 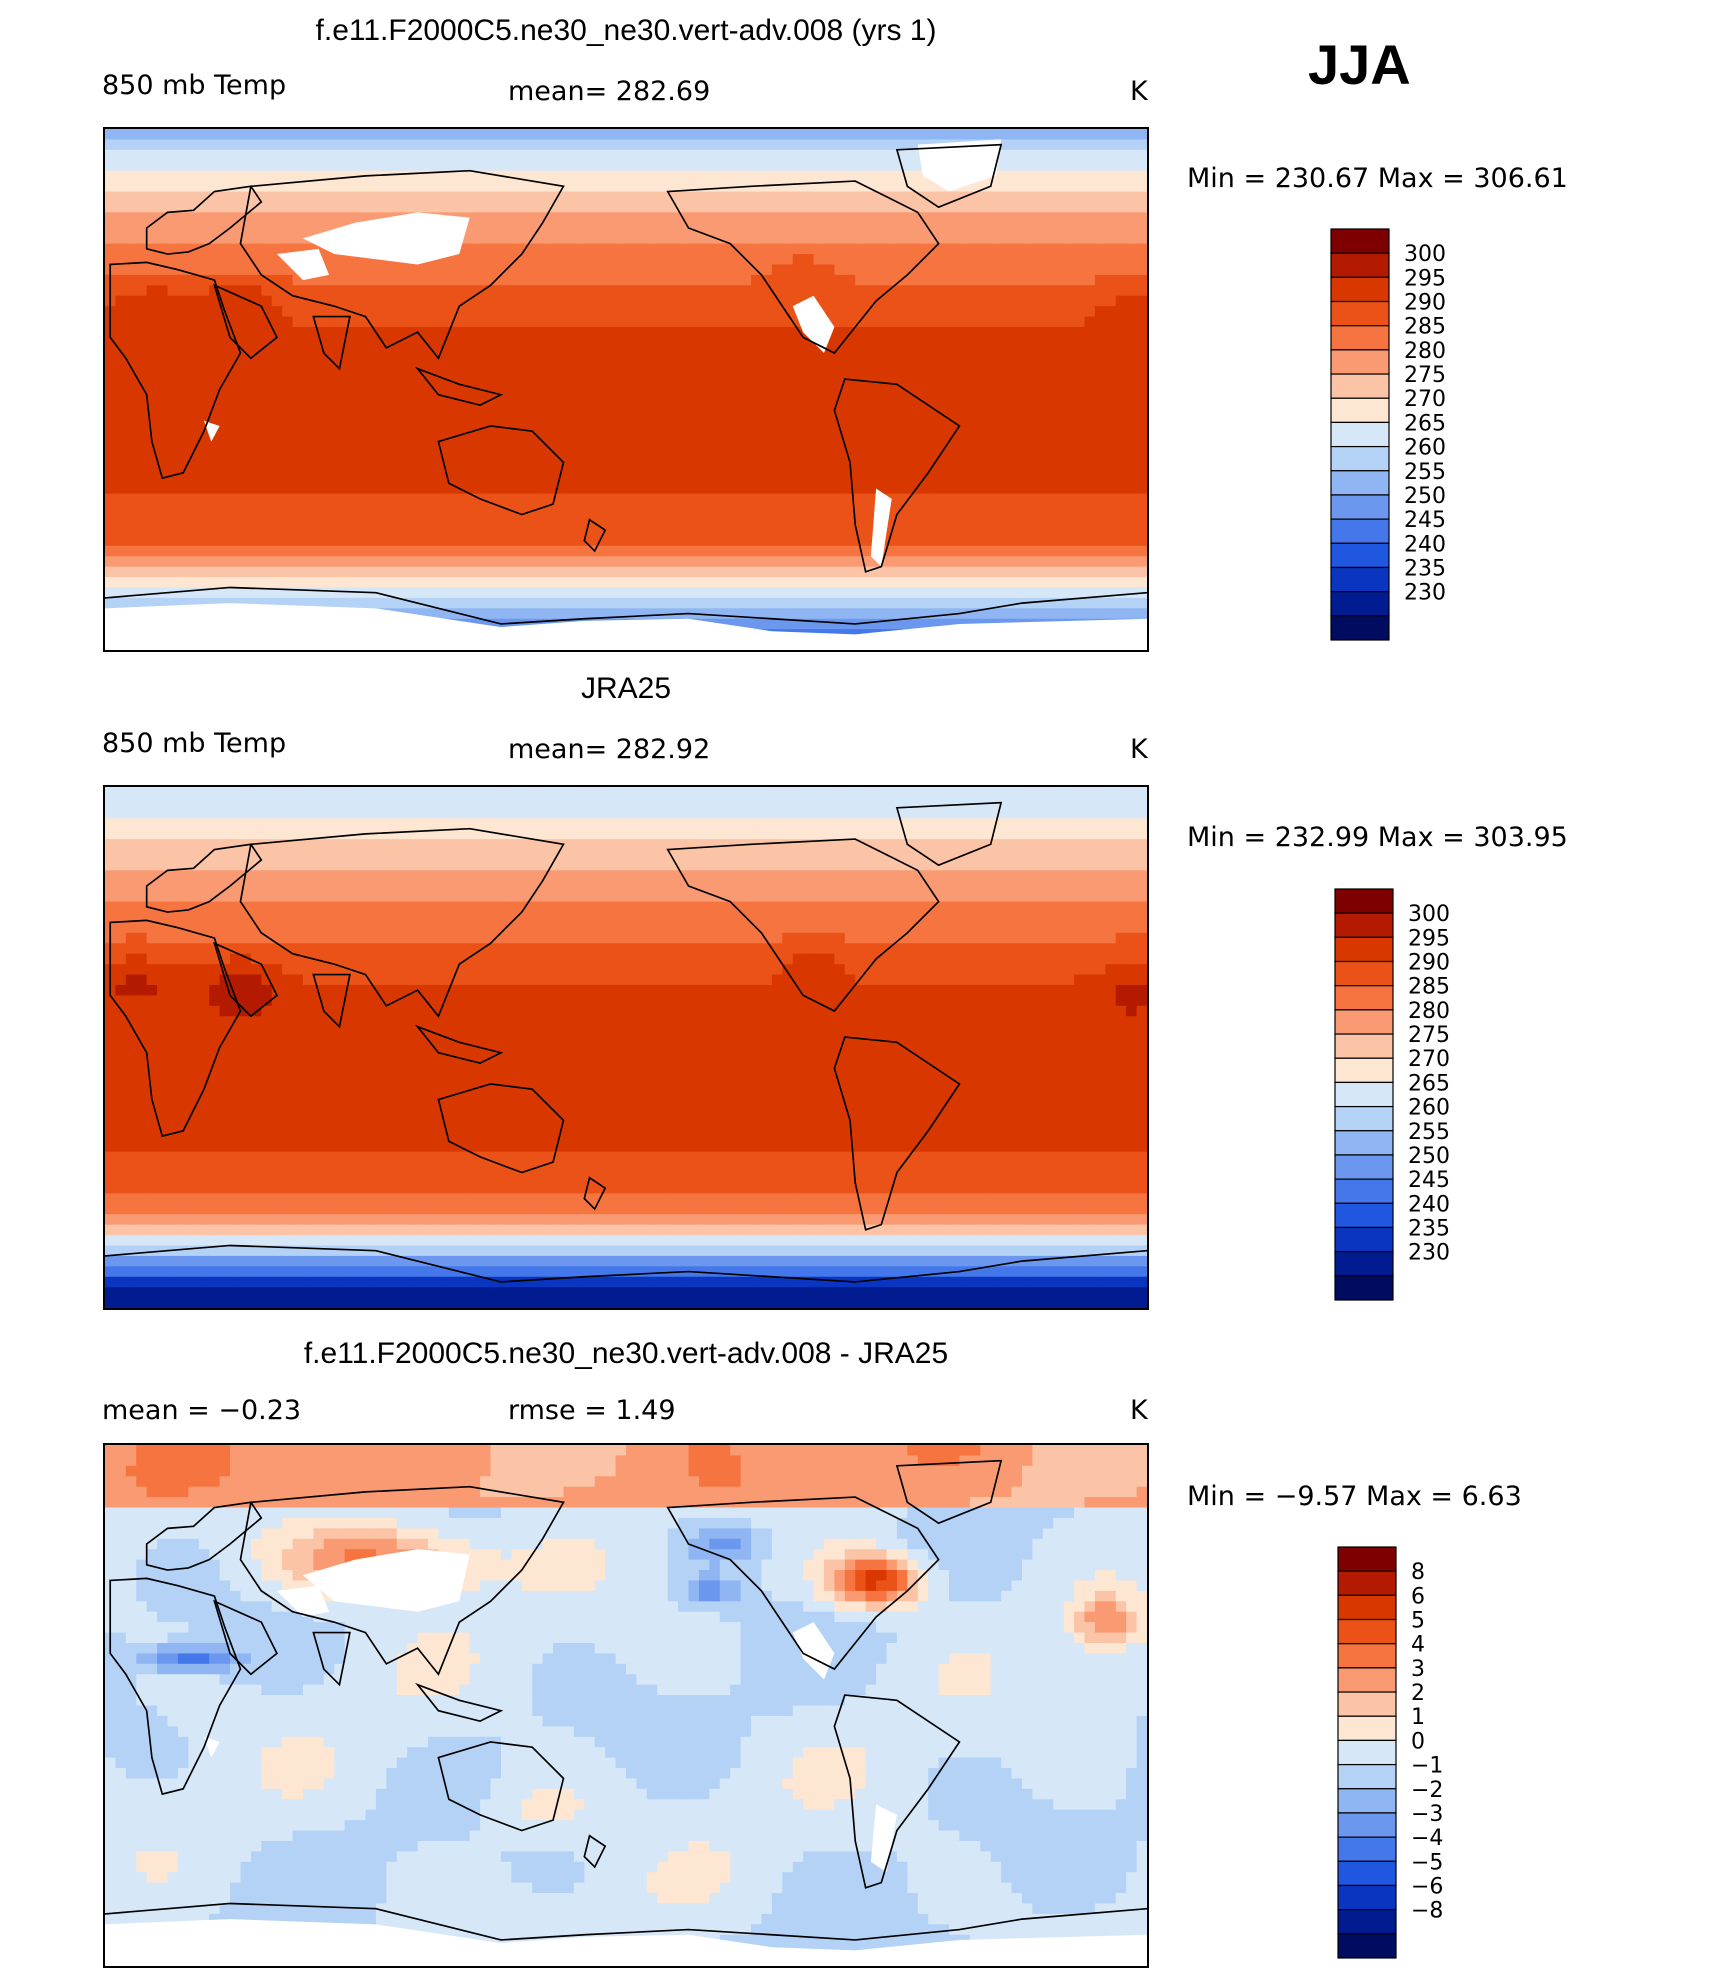 I want to click on colorbar-tick-label: 245, so click(x=1429, y=1180).